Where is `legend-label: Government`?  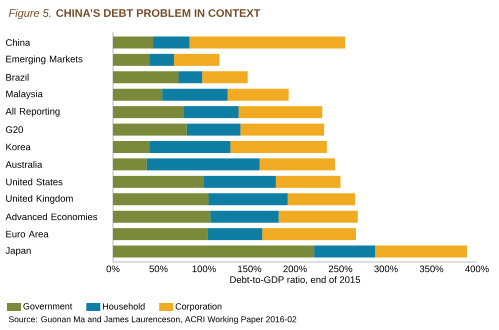 legend-label: Government is located at coordinates (47, 306).